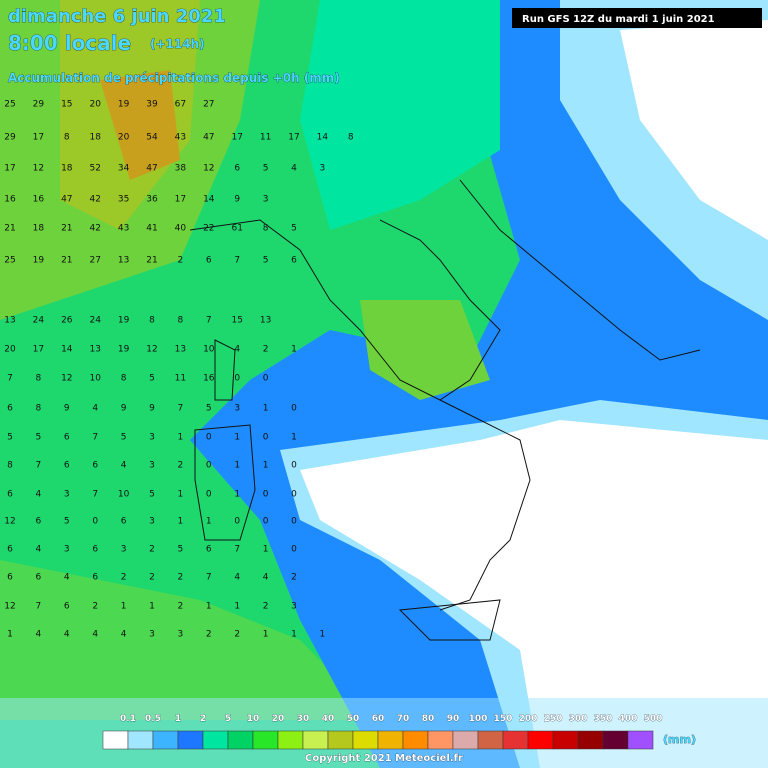 Image resolution: width=768 pixels, height=768 pixels. I want to click on grid-value: 36, so click(152, 200).